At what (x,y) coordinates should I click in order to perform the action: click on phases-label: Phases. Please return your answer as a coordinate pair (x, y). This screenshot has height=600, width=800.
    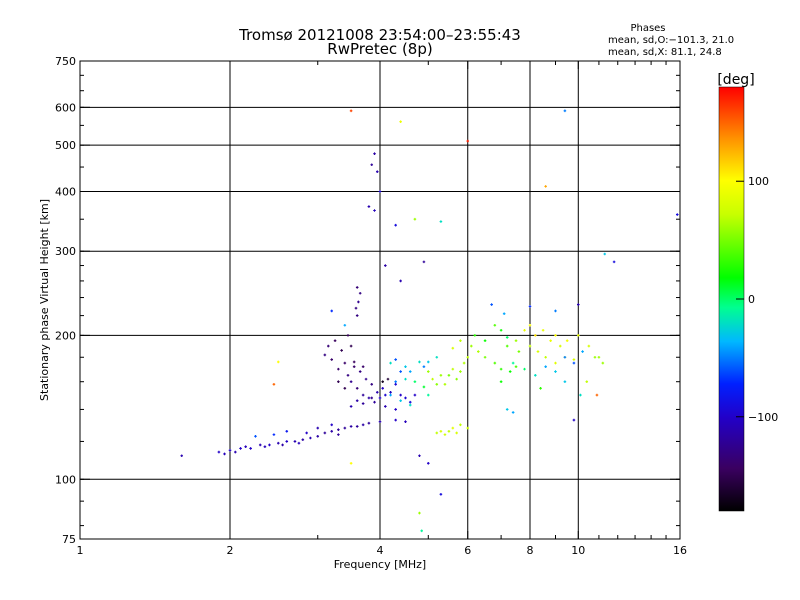
    Looking at the image, I should click on (647, 28).